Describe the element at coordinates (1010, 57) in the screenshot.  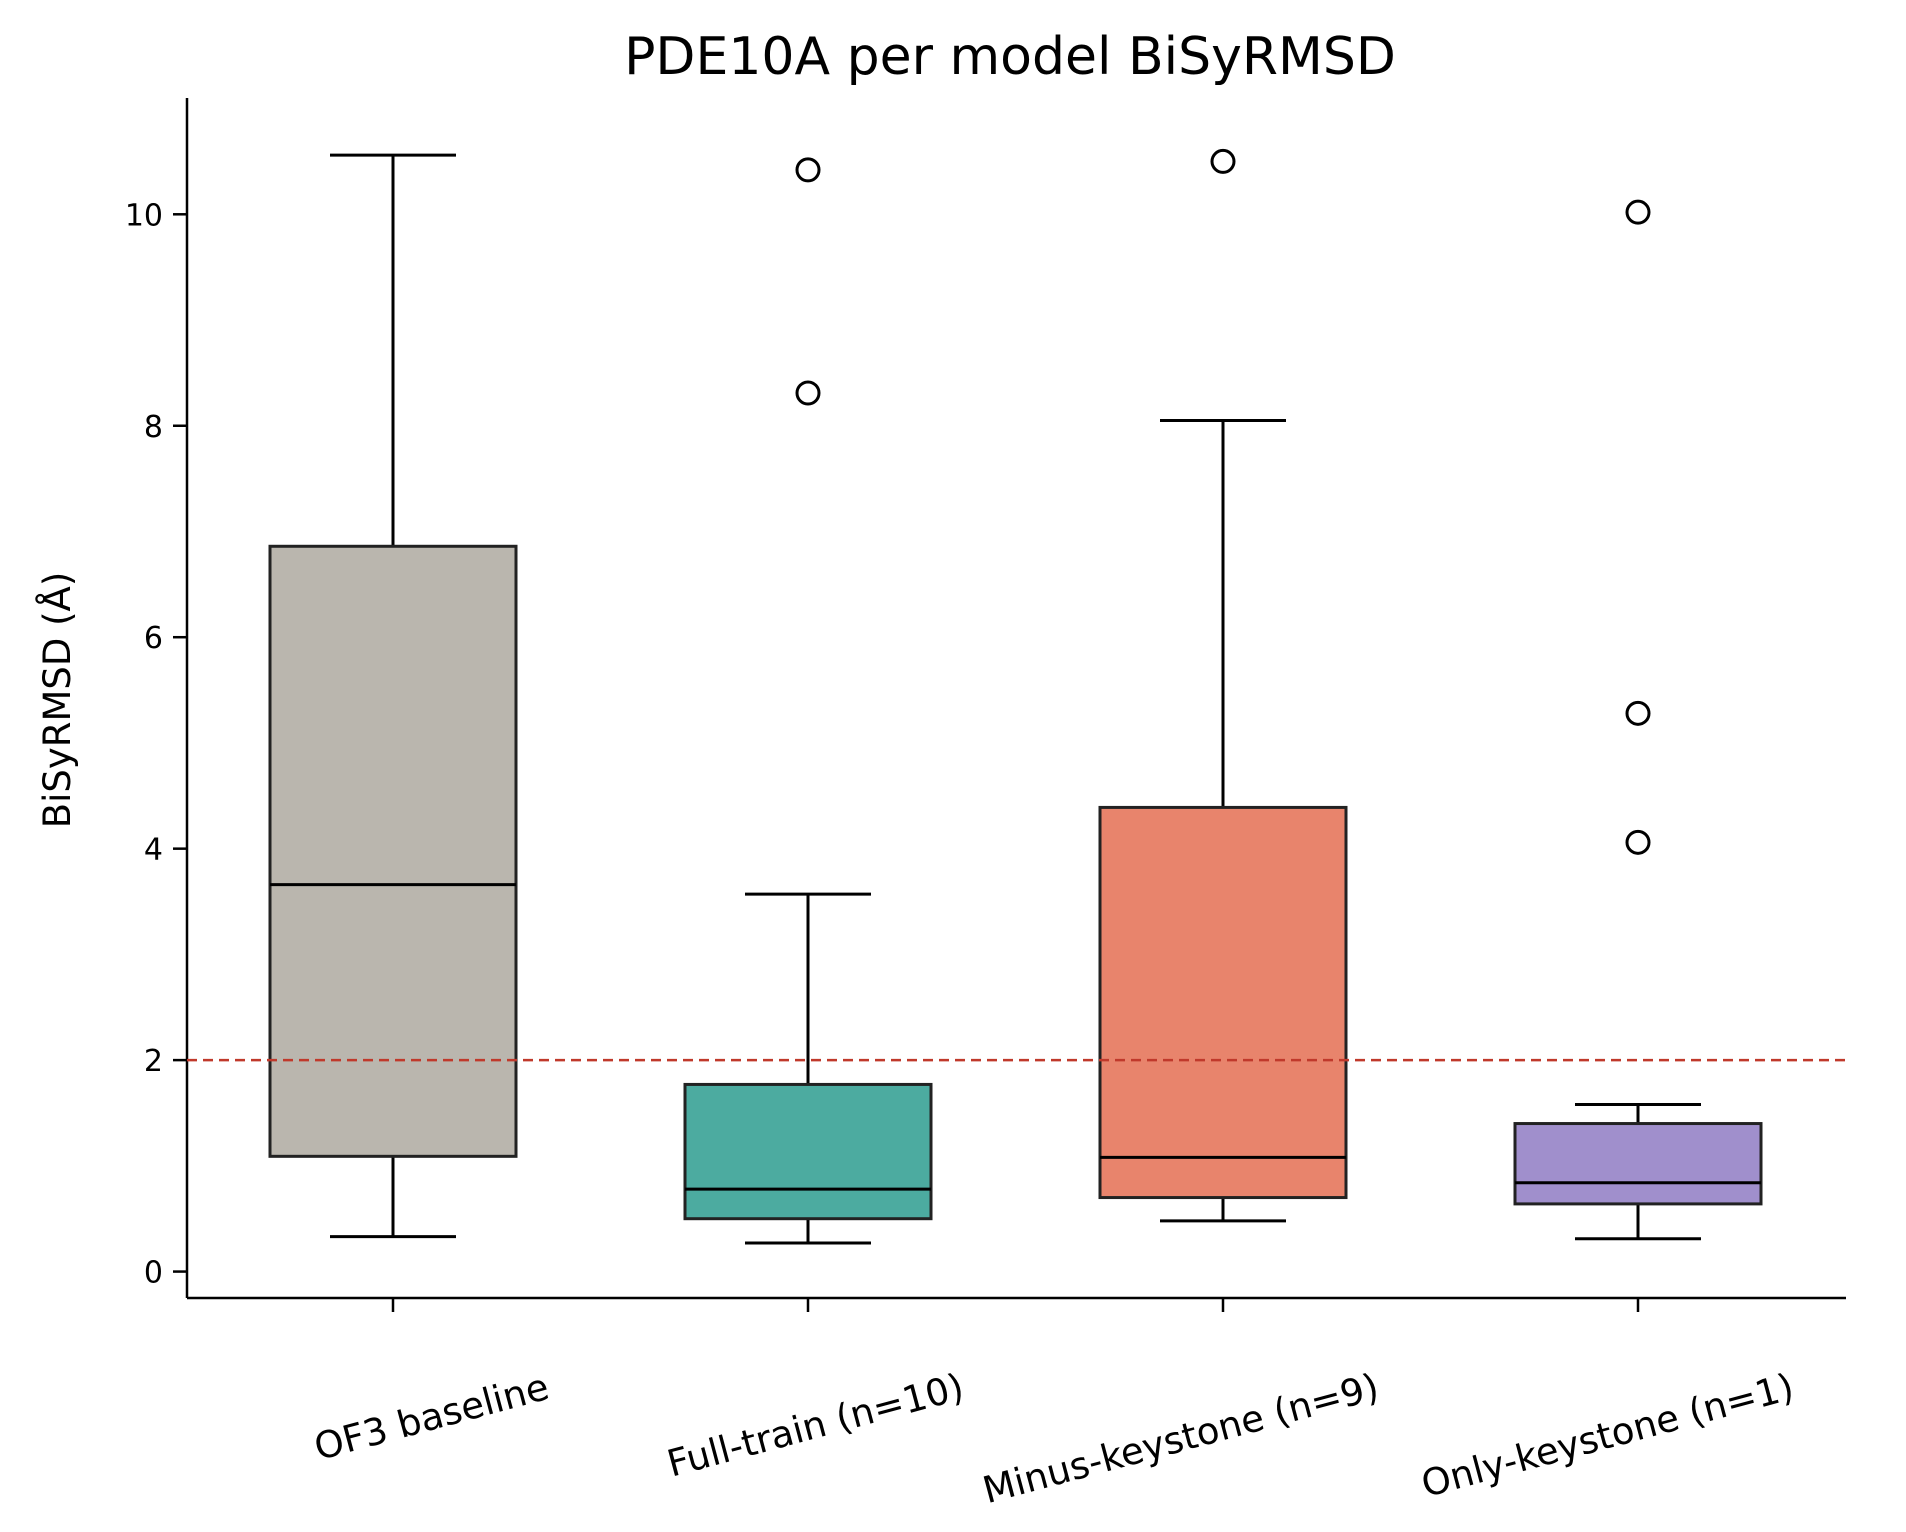
I see `chart-title: PDE10A per model BiSyRMSD` at that location.